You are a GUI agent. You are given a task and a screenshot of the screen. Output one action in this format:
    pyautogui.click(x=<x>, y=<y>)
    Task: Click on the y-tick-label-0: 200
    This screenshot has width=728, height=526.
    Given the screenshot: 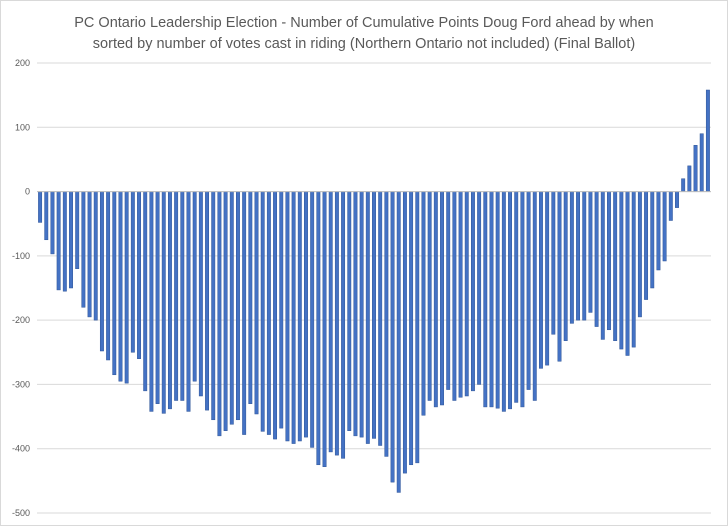 What is the action you would take?
    pyautogui.click(x=22, y=63)
    